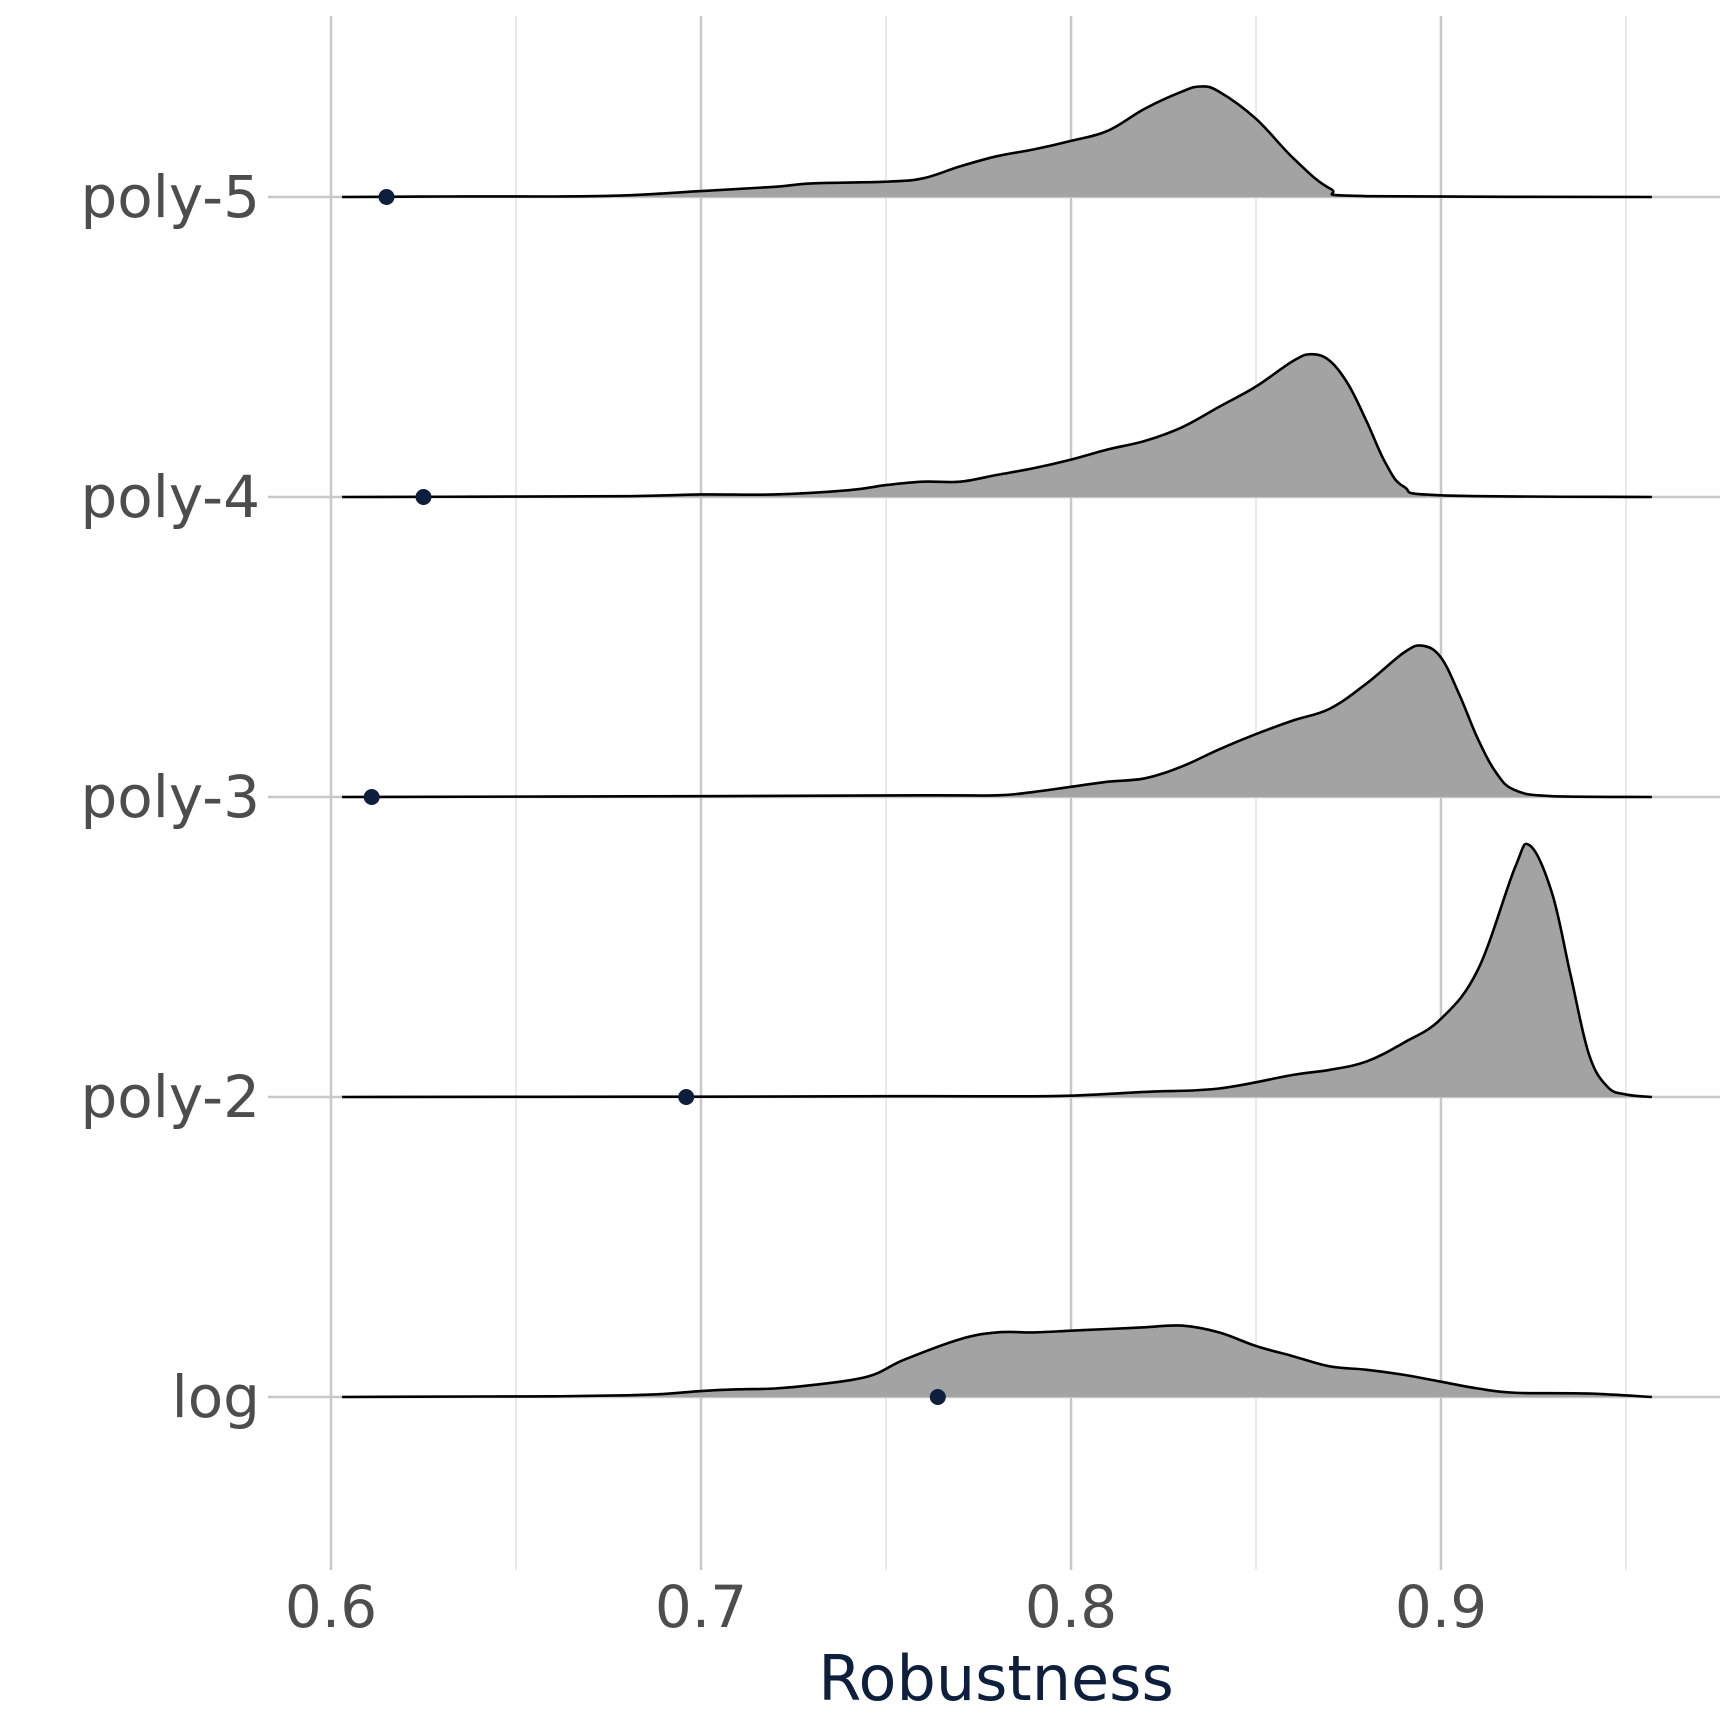 This screenshot has height=1728, width=1728. Describe the element at coordinates (170, 497) in the screenshot. I see `y-tick-label: poly-4` at that location.